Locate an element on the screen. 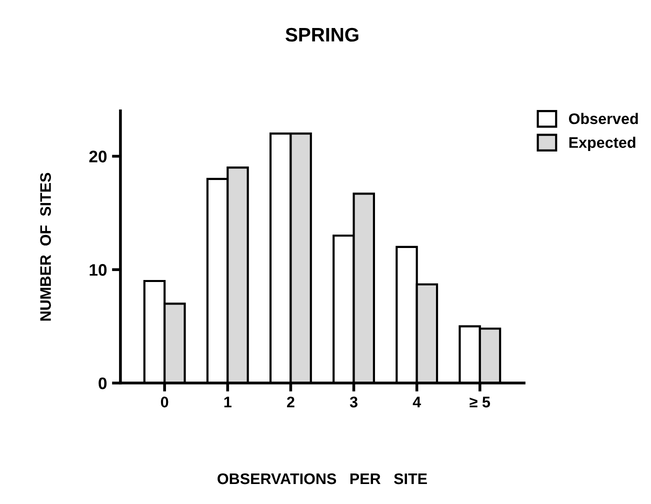 The image size is (651, 504). legend-label: Observed is located at coordinates (603, 118).